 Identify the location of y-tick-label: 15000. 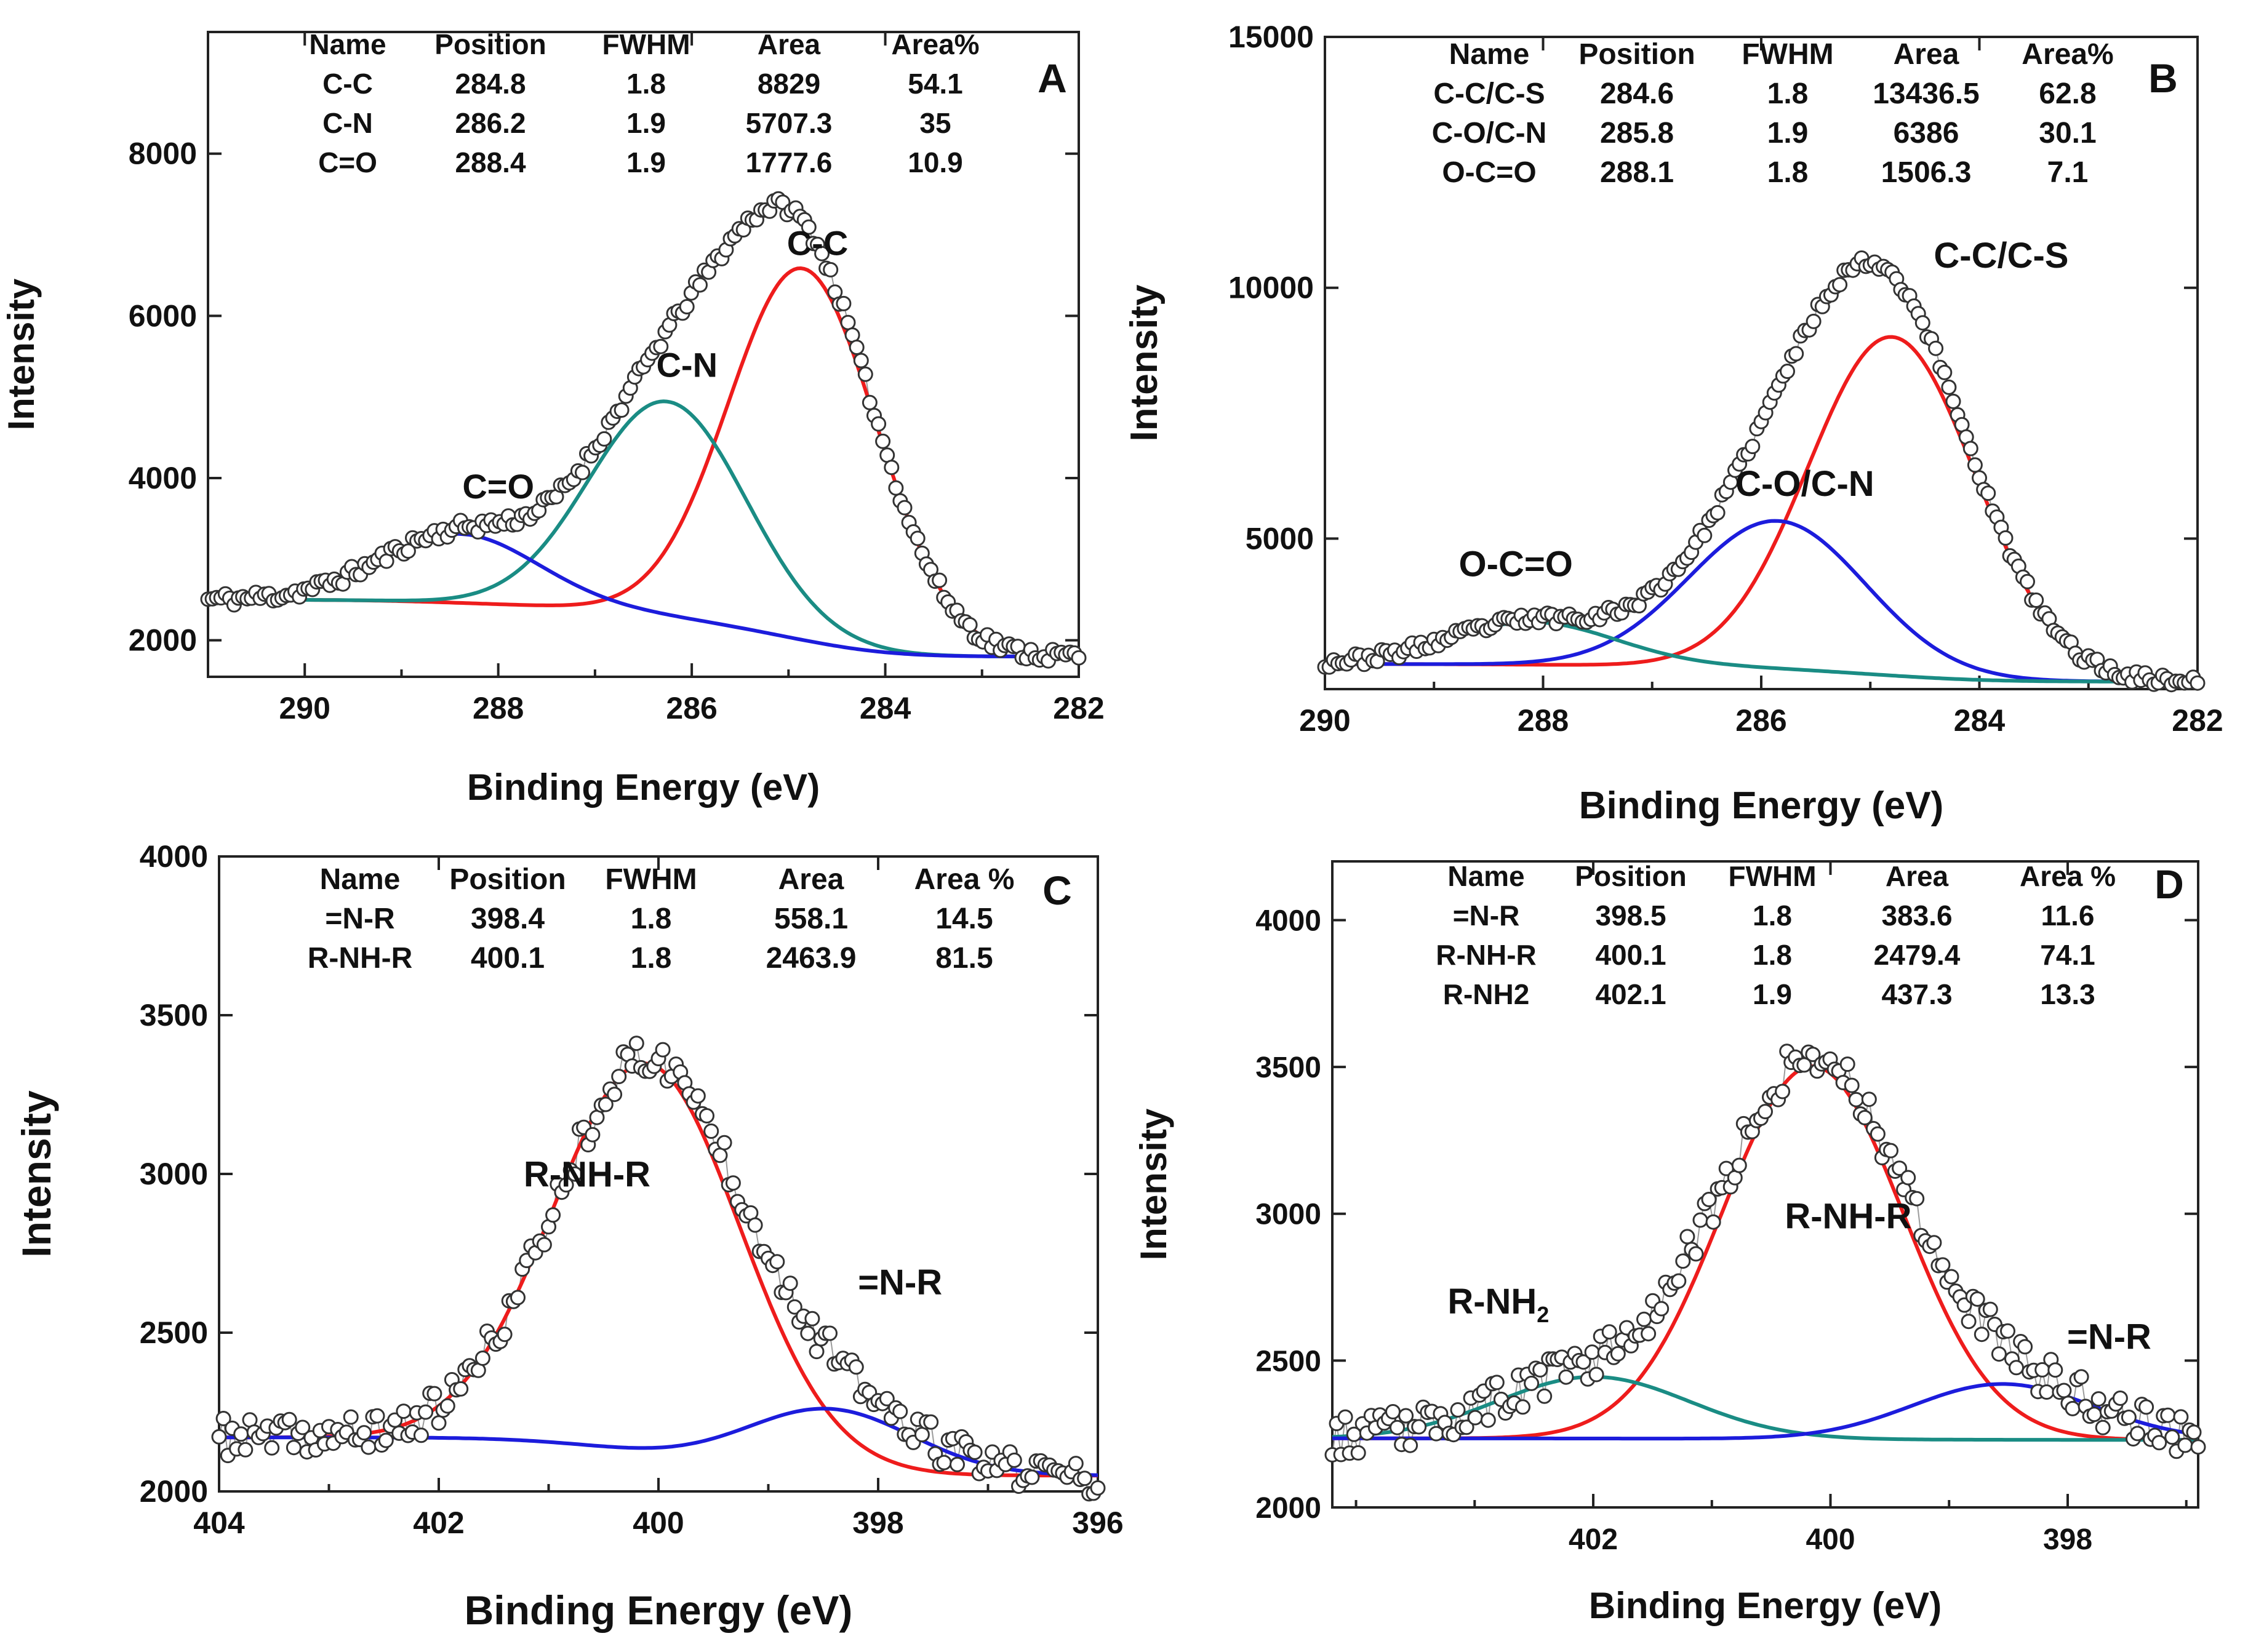
(1271, 37).